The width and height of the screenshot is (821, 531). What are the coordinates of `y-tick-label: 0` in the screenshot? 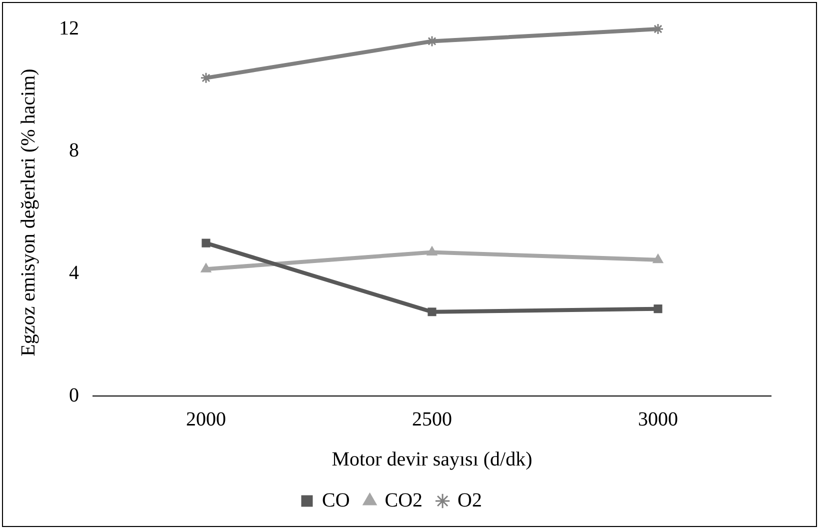 It's located at (74, 395).